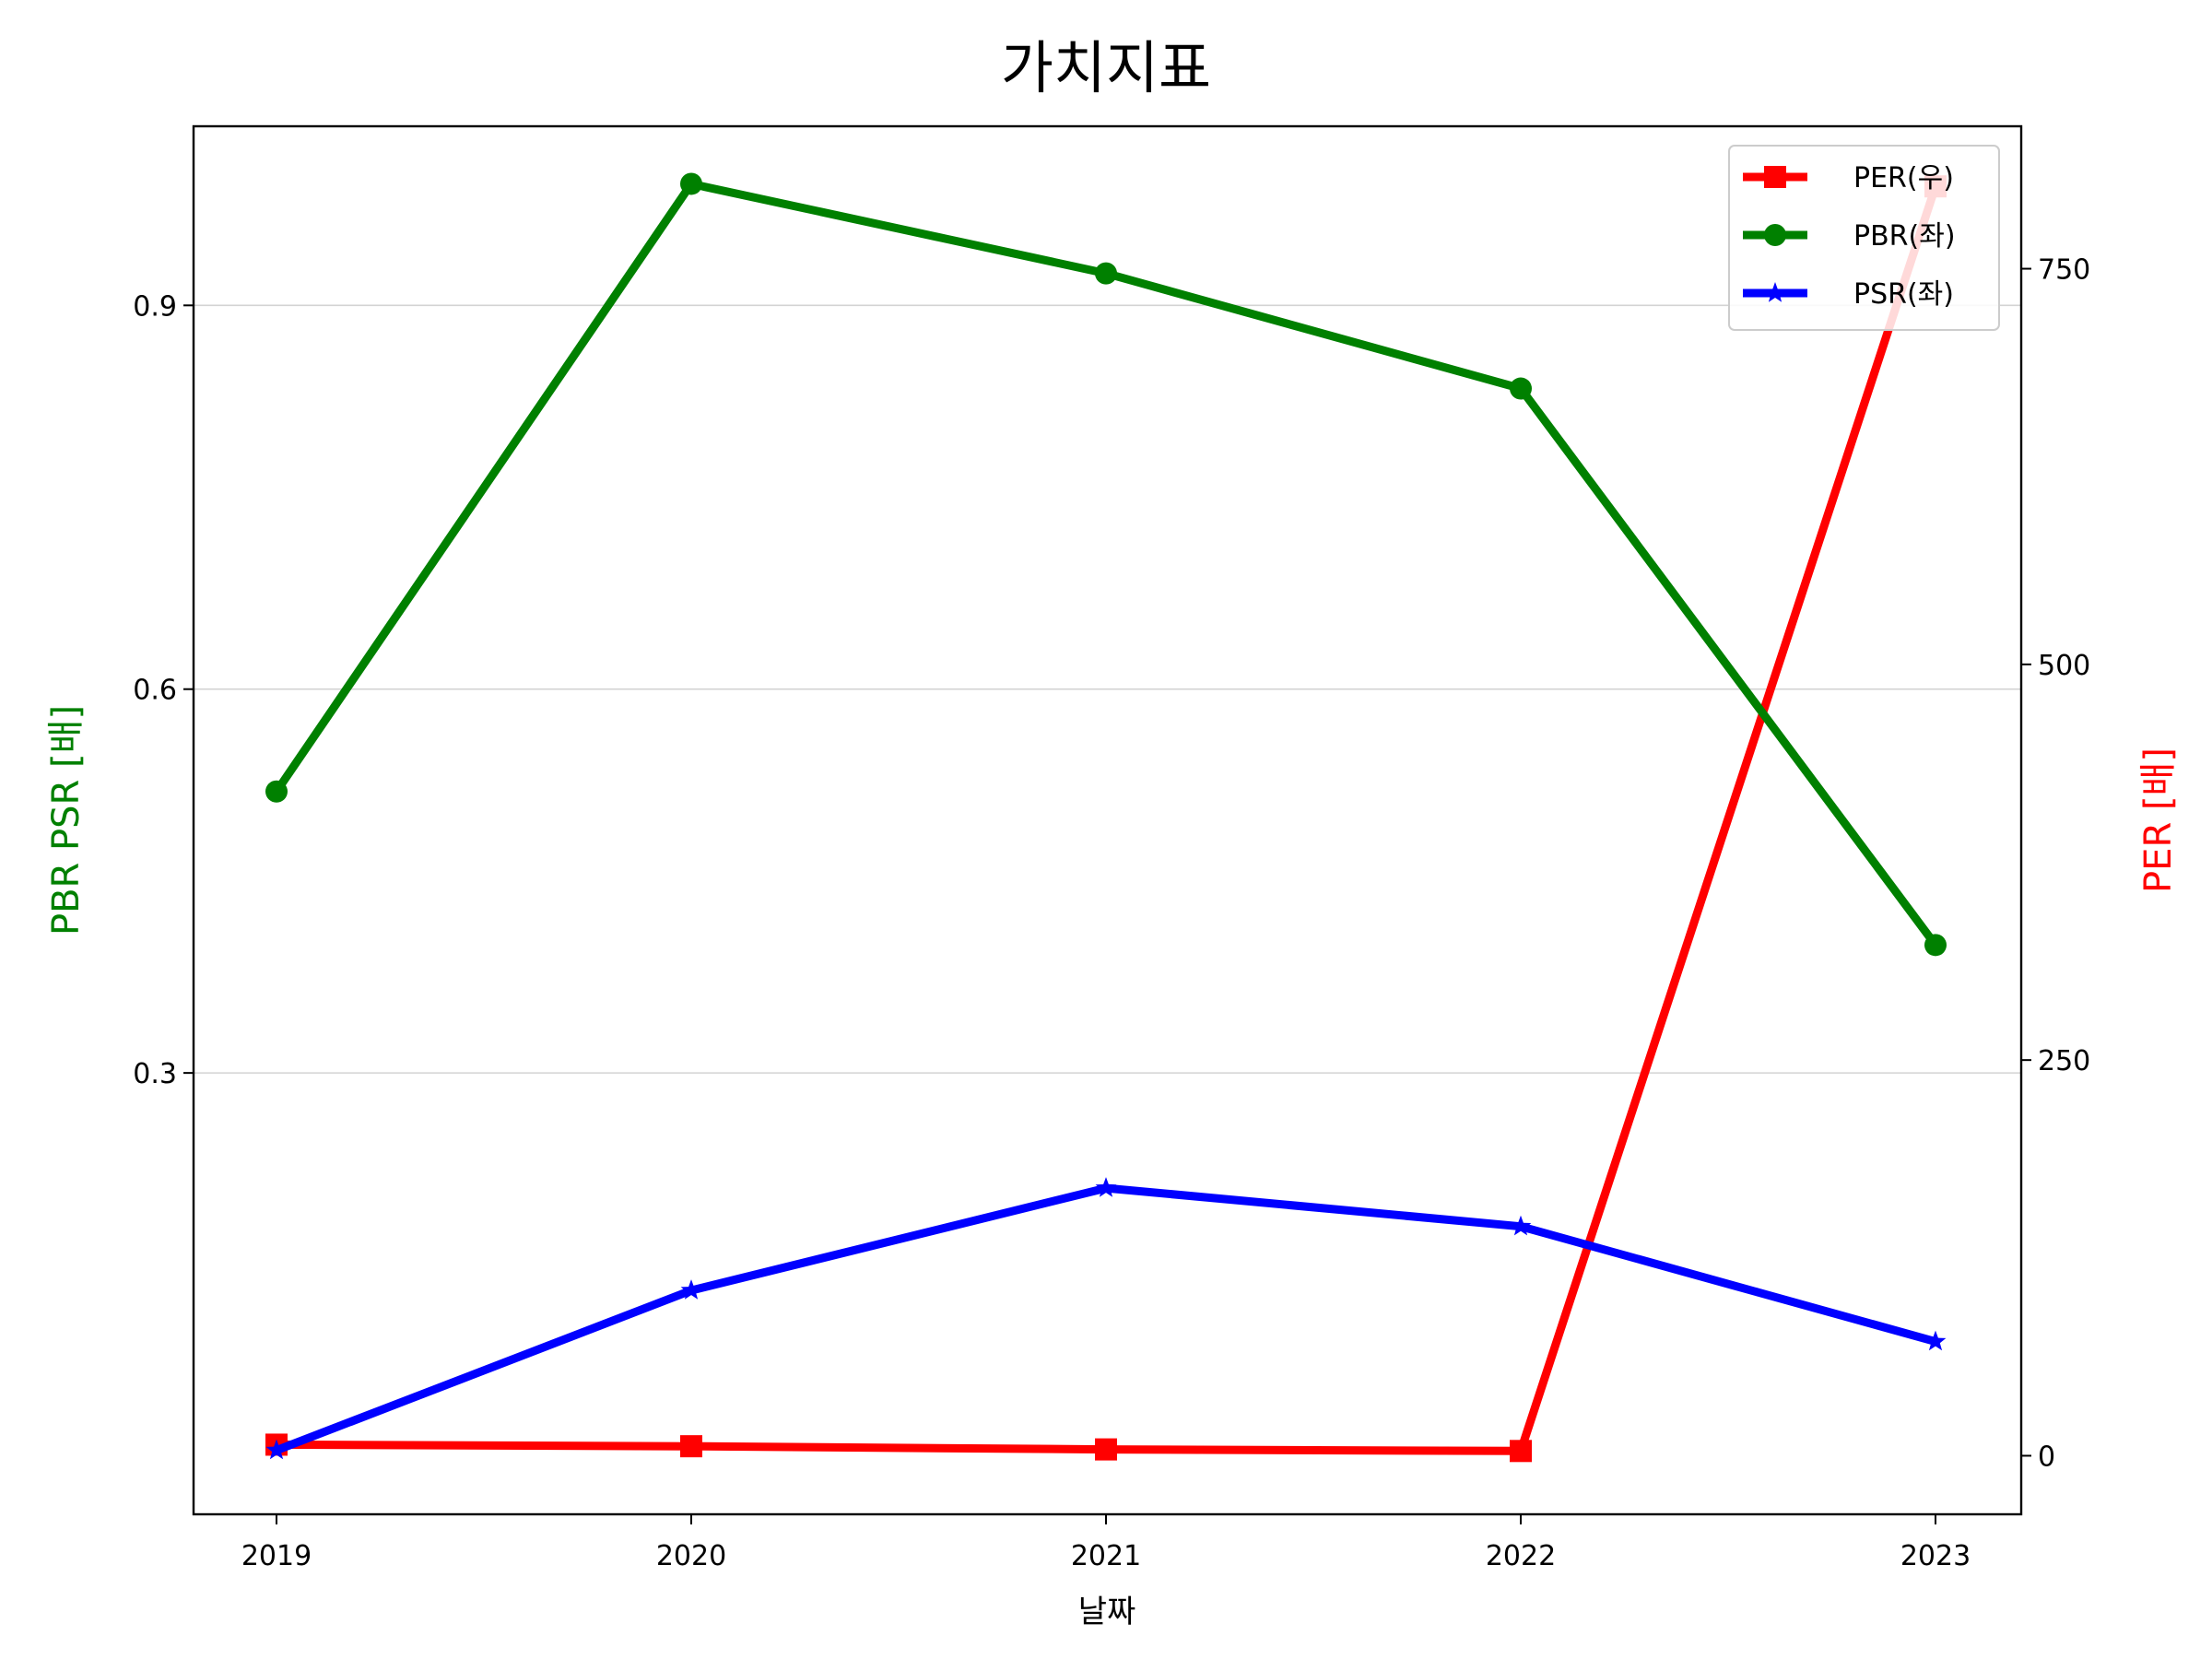 The width and height of the screenshot is (2212, 1659). I want to click on y-right-tick-label: 750, so click(2064, 270).